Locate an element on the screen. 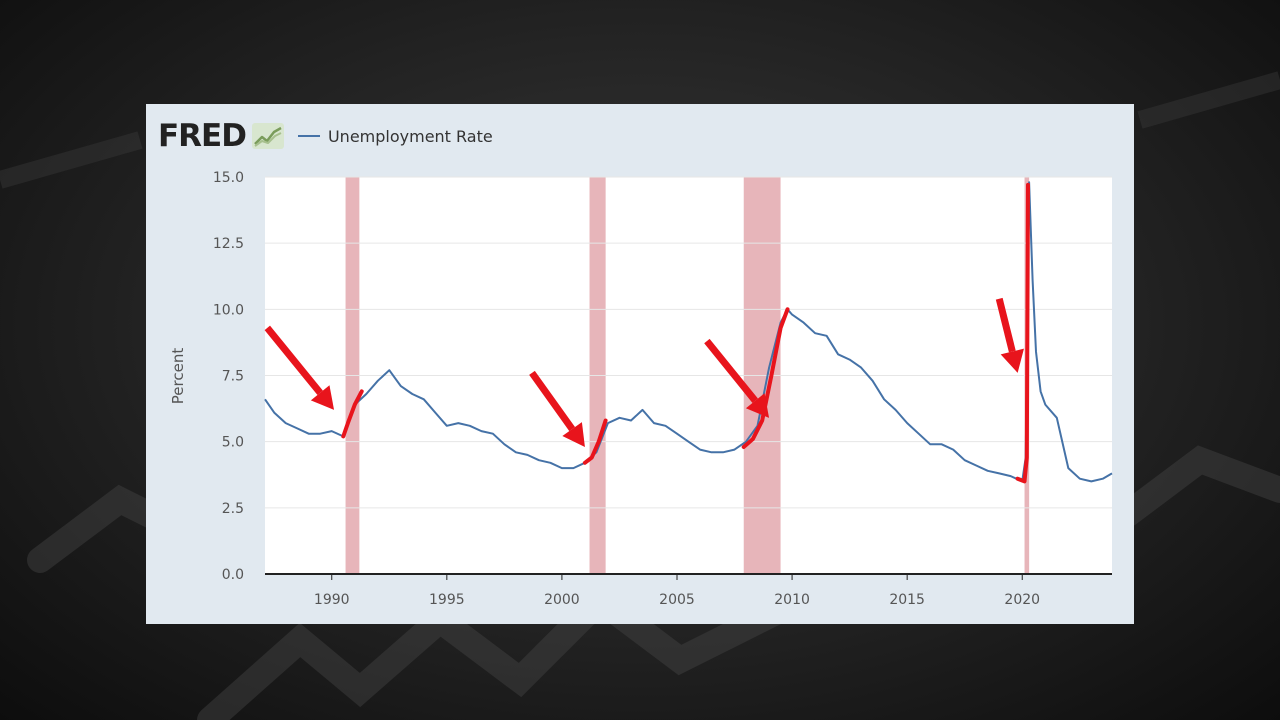 The width and height of the screenshot is (1280, 720). x-tick-label: 1995 is located at coordinates (447, 600).